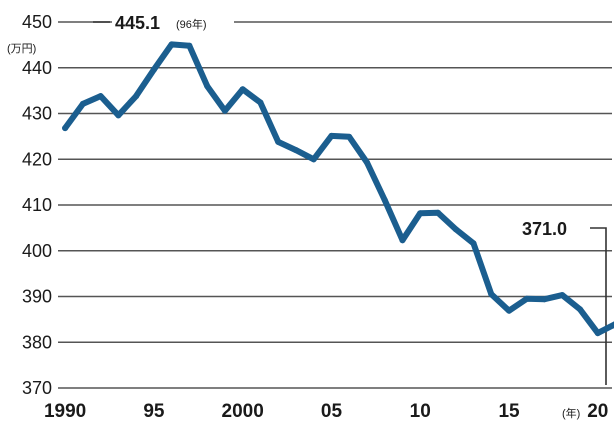  I want to click on x-axis-unit: (年), so click(571, 413).